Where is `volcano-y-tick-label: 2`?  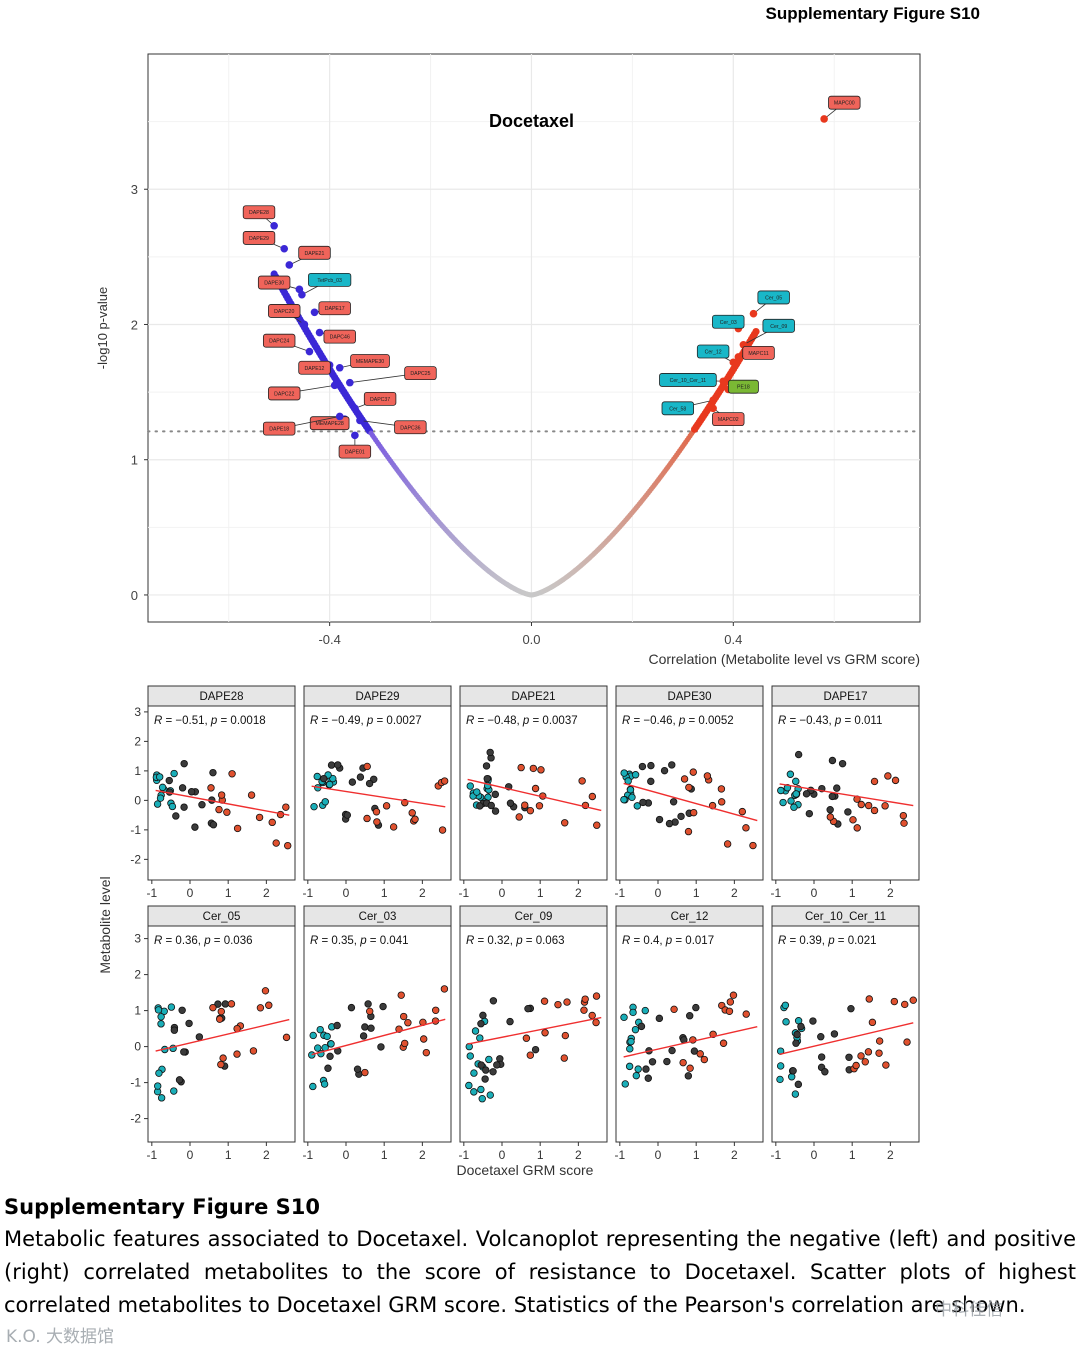 volcano-y-tick-label: 2 is located at coordinates (134, 324).